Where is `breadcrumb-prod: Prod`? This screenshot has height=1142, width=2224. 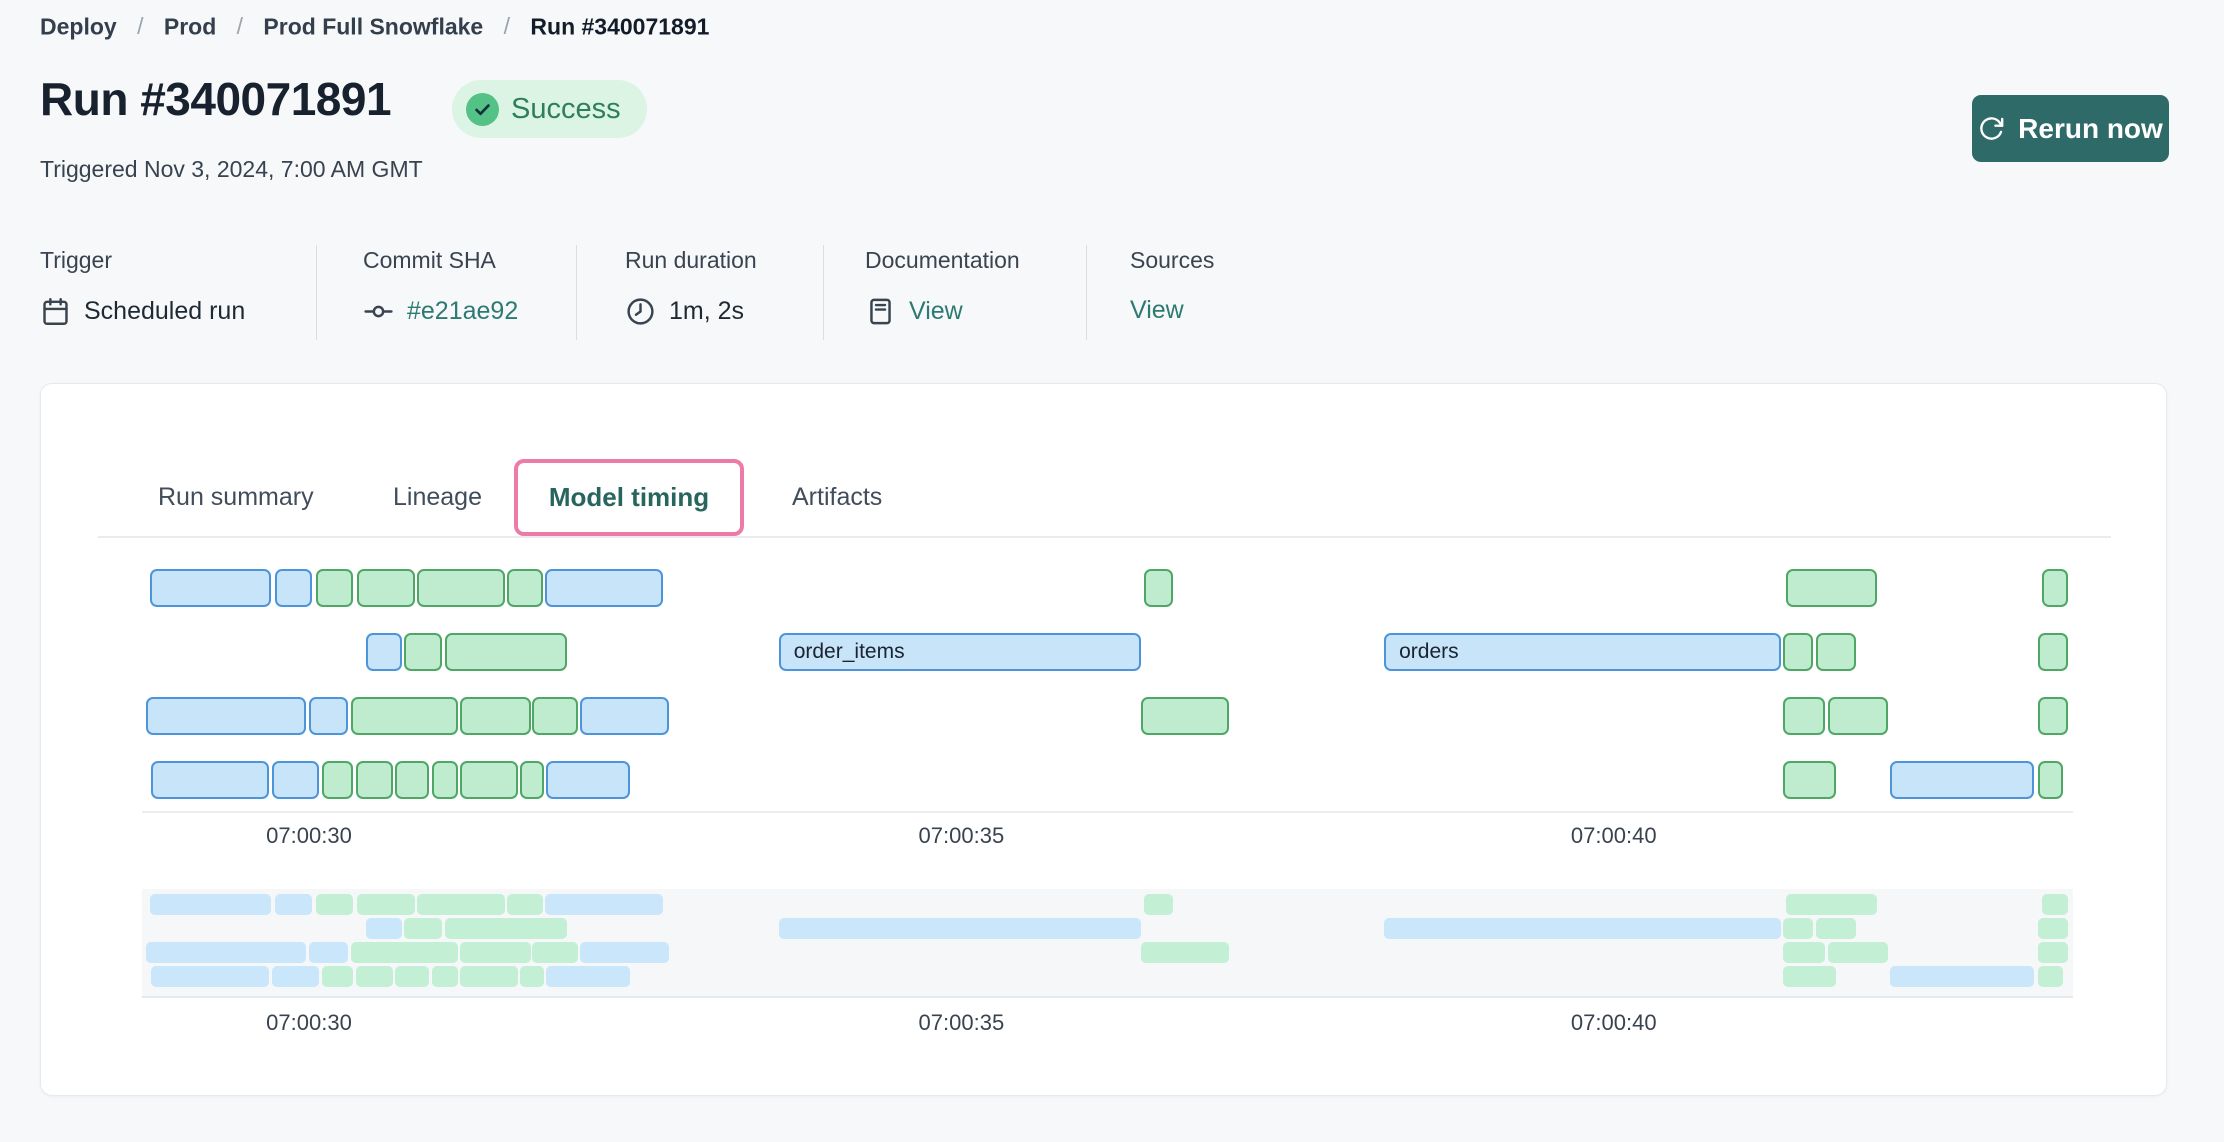 breadcrumb-prod: Prod is located at coordinates (190, 26).